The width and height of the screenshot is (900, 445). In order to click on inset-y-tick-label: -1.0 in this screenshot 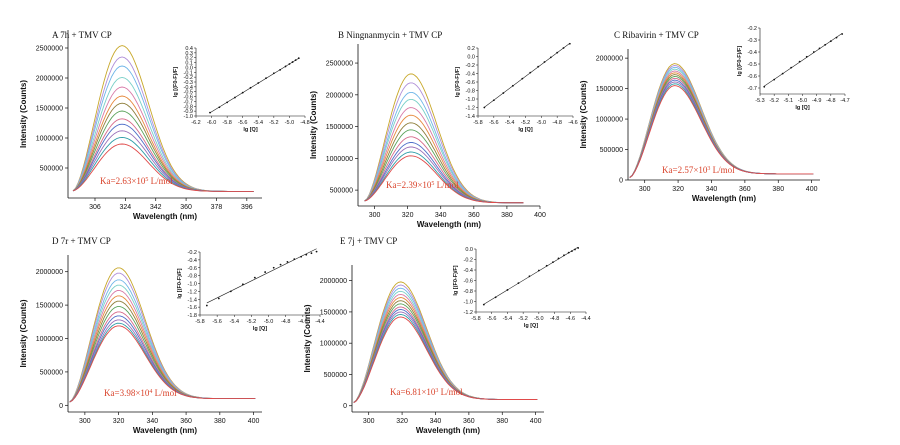, I will do `click(192, 285)`.